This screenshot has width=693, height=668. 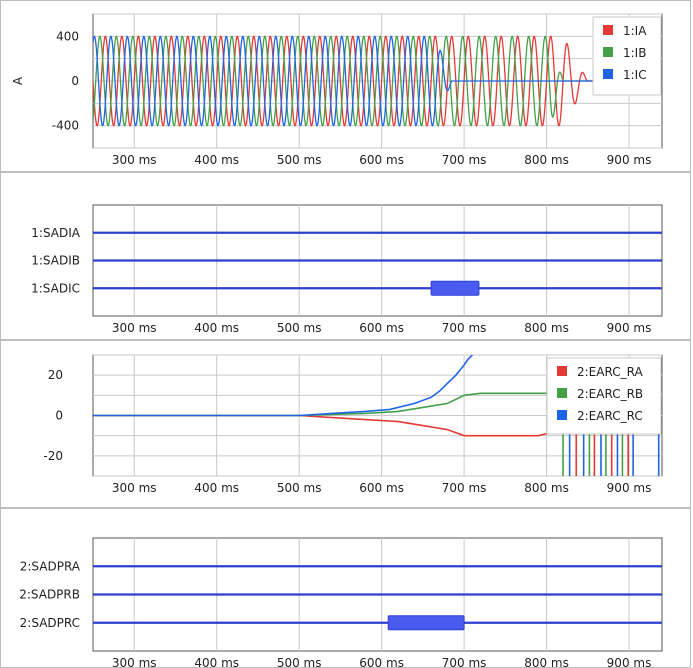 I want to click on y-tick-label: 20, so click(x=55, y=375).